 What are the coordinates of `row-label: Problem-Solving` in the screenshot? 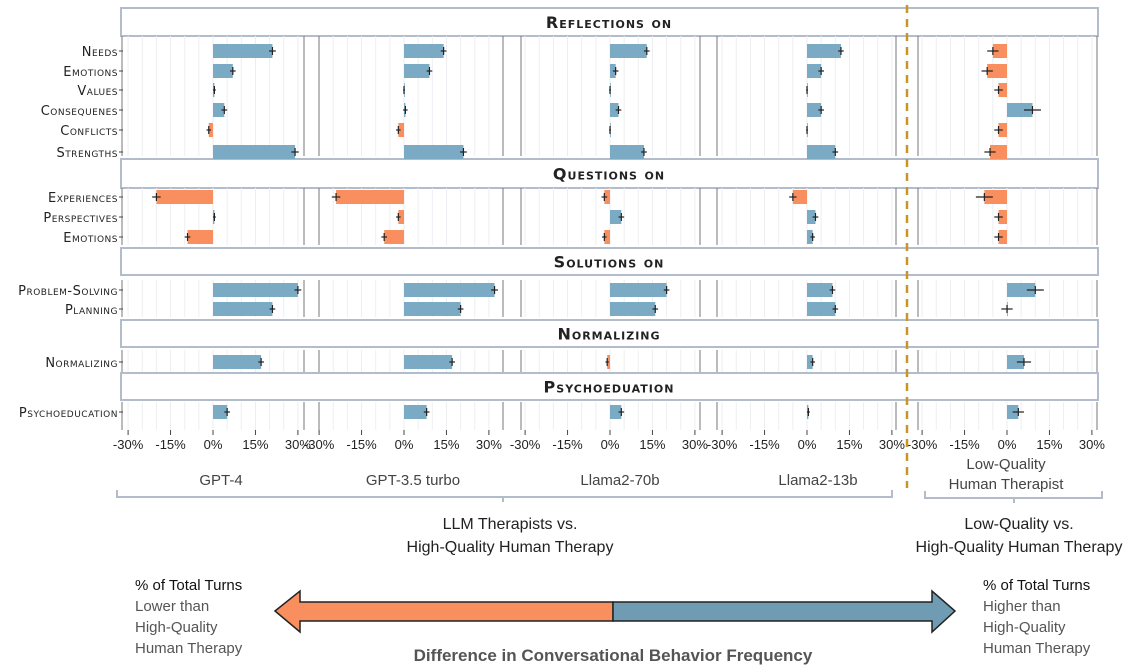 It's located at (68, 291).